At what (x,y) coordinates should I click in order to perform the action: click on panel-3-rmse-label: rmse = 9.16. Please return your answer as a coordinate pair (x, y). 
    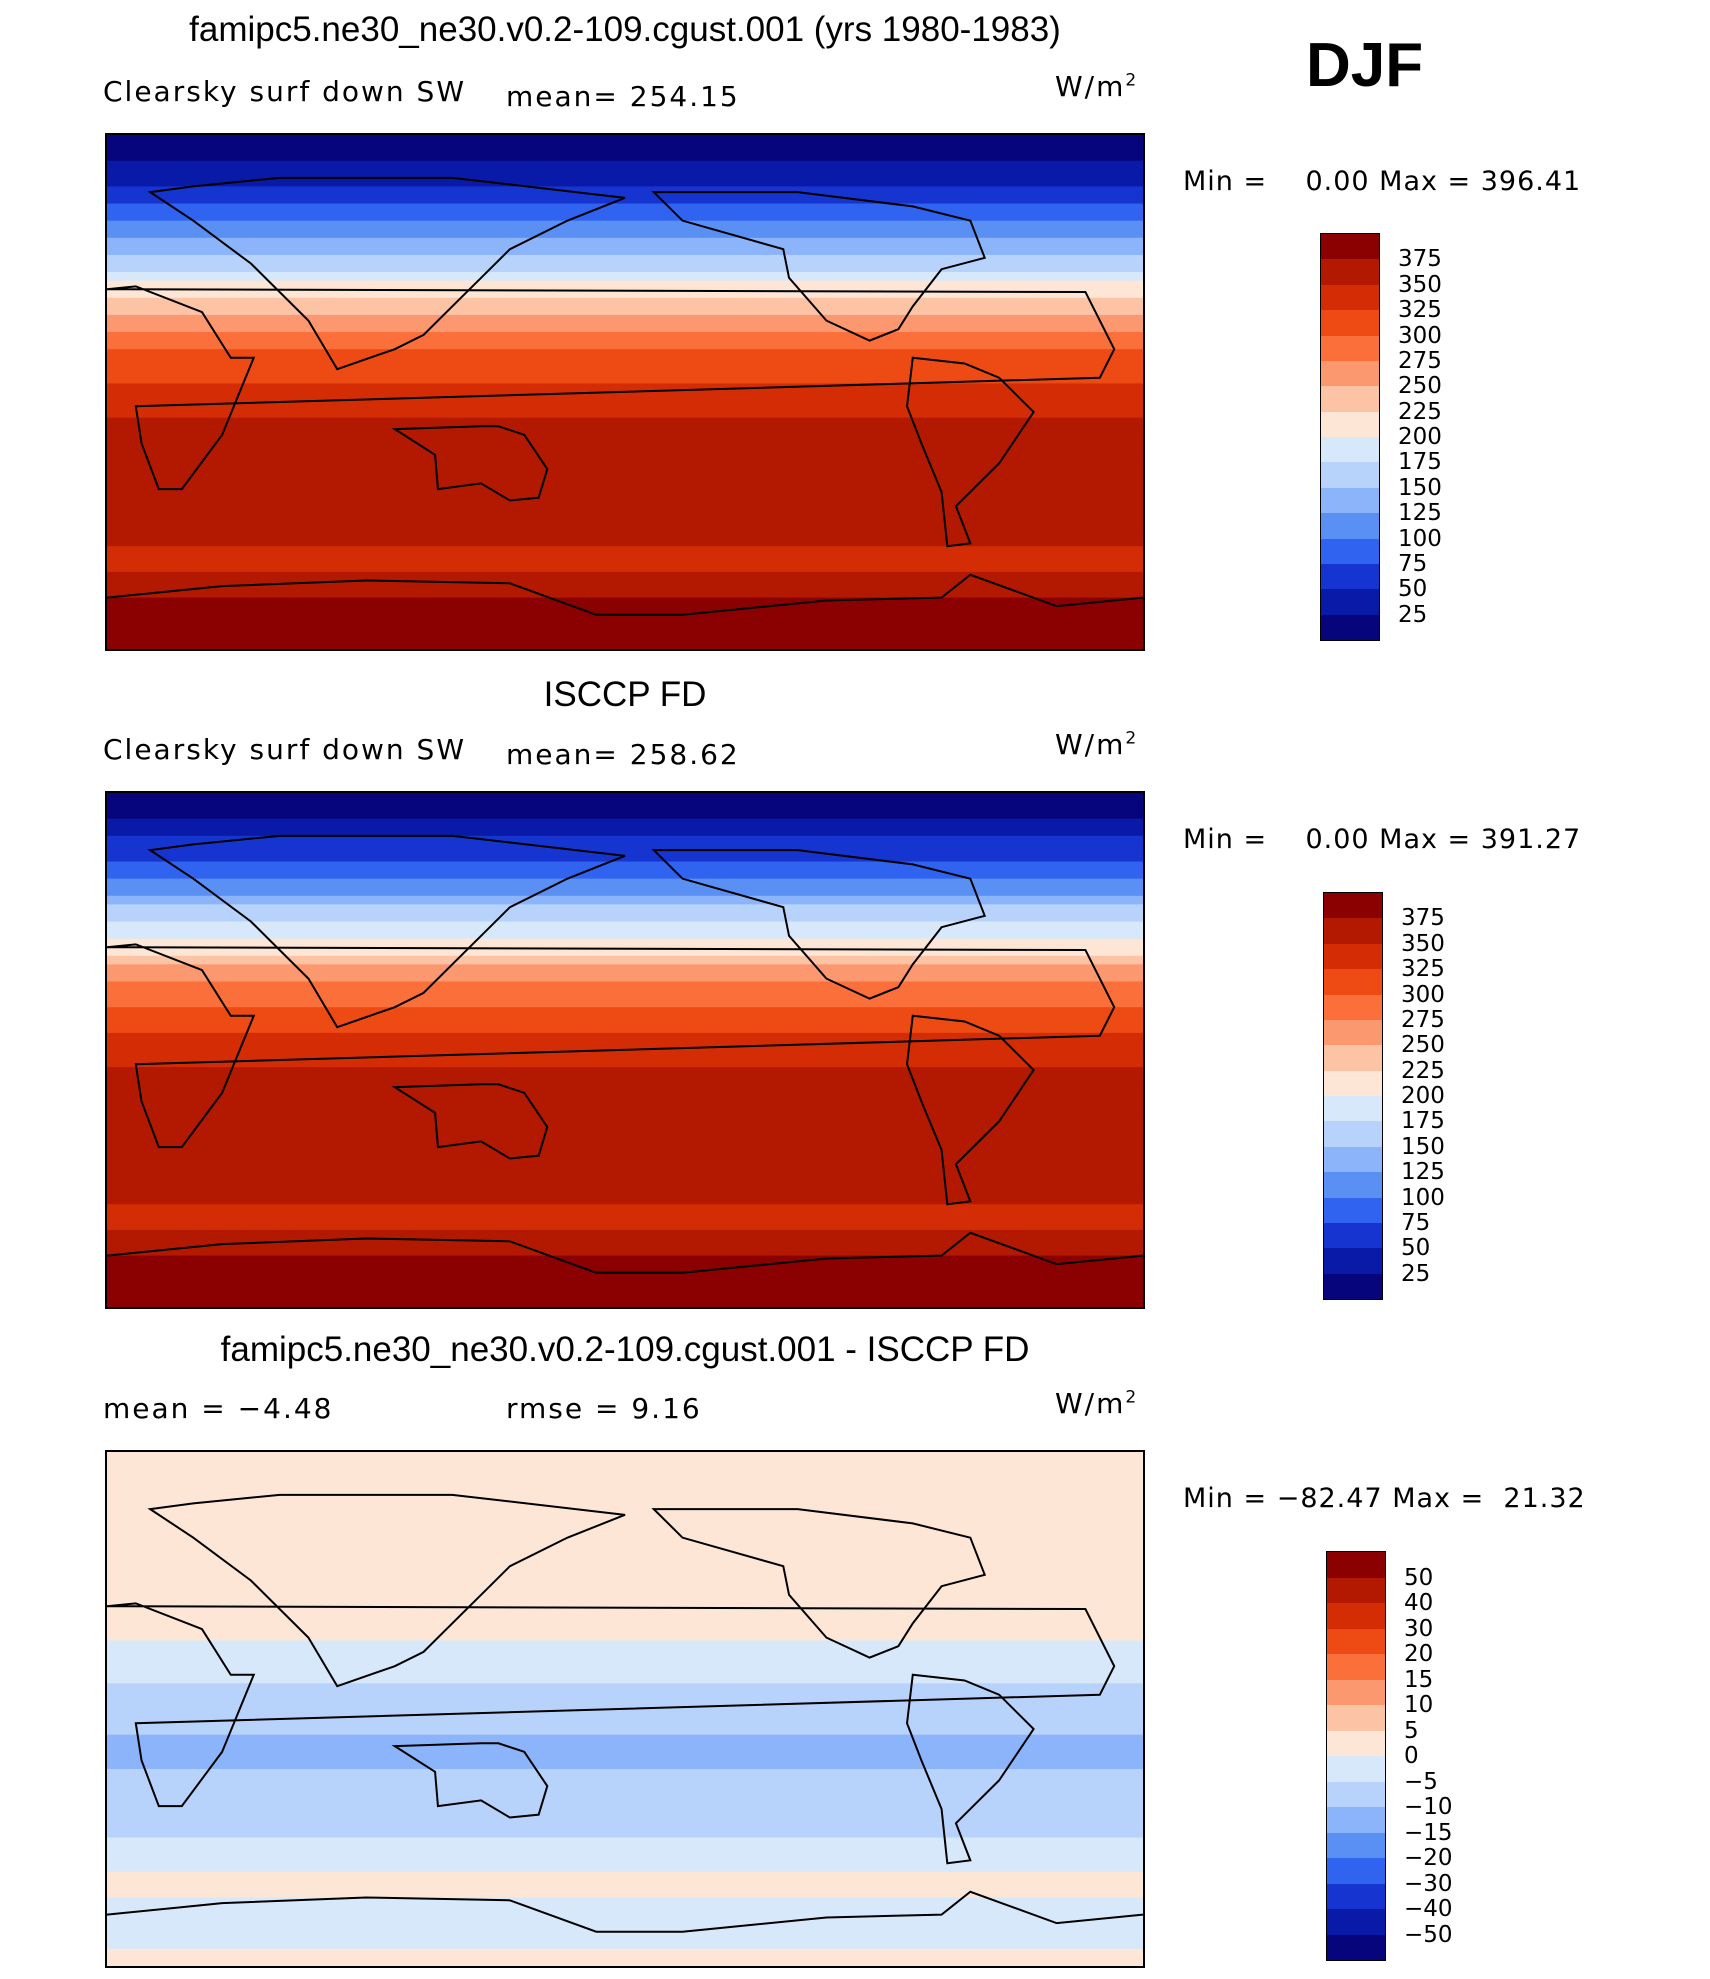
    Looking at the image, I should click on (604, 1408).